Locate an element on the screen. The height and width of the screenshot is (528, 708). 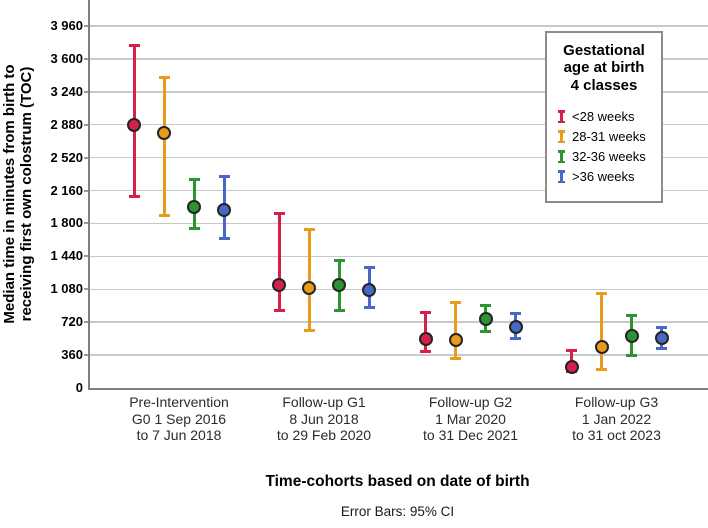
x-category-label: Follow-up G3 1 Jan 2022 to 31 oct 2023 is located at coordinates (616, 418).